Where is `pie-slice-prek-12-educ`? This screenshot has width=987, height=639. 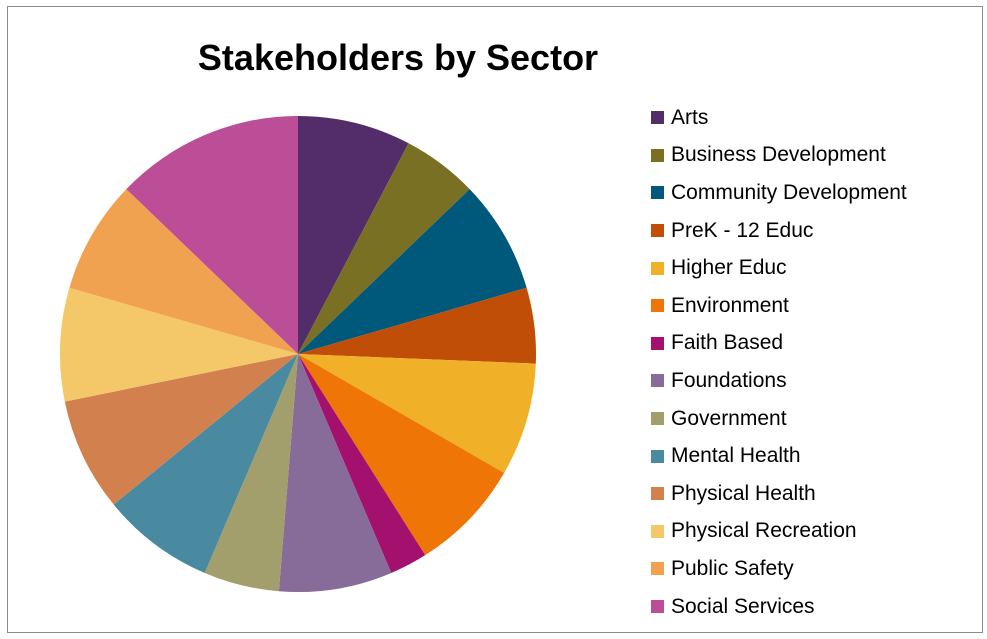 pie-slice-prek-12-educ is located at coordinates (417, 325).